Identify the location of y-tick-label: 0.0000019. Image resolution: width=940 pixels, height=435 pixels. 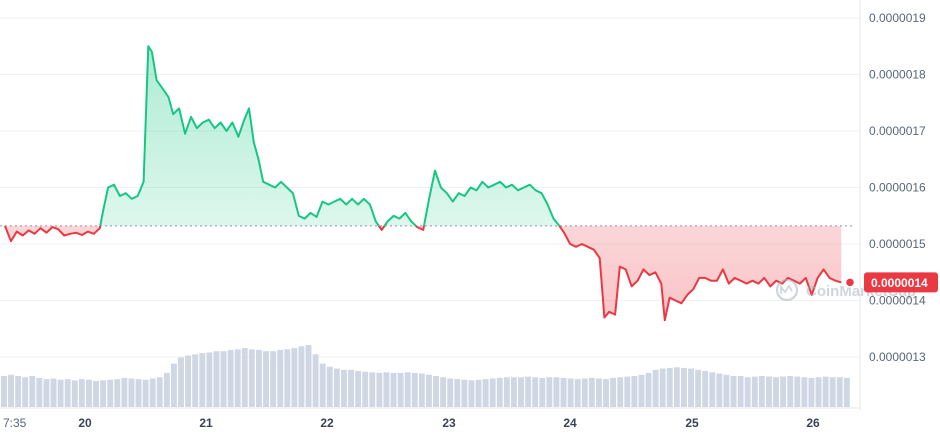
(897, 18).